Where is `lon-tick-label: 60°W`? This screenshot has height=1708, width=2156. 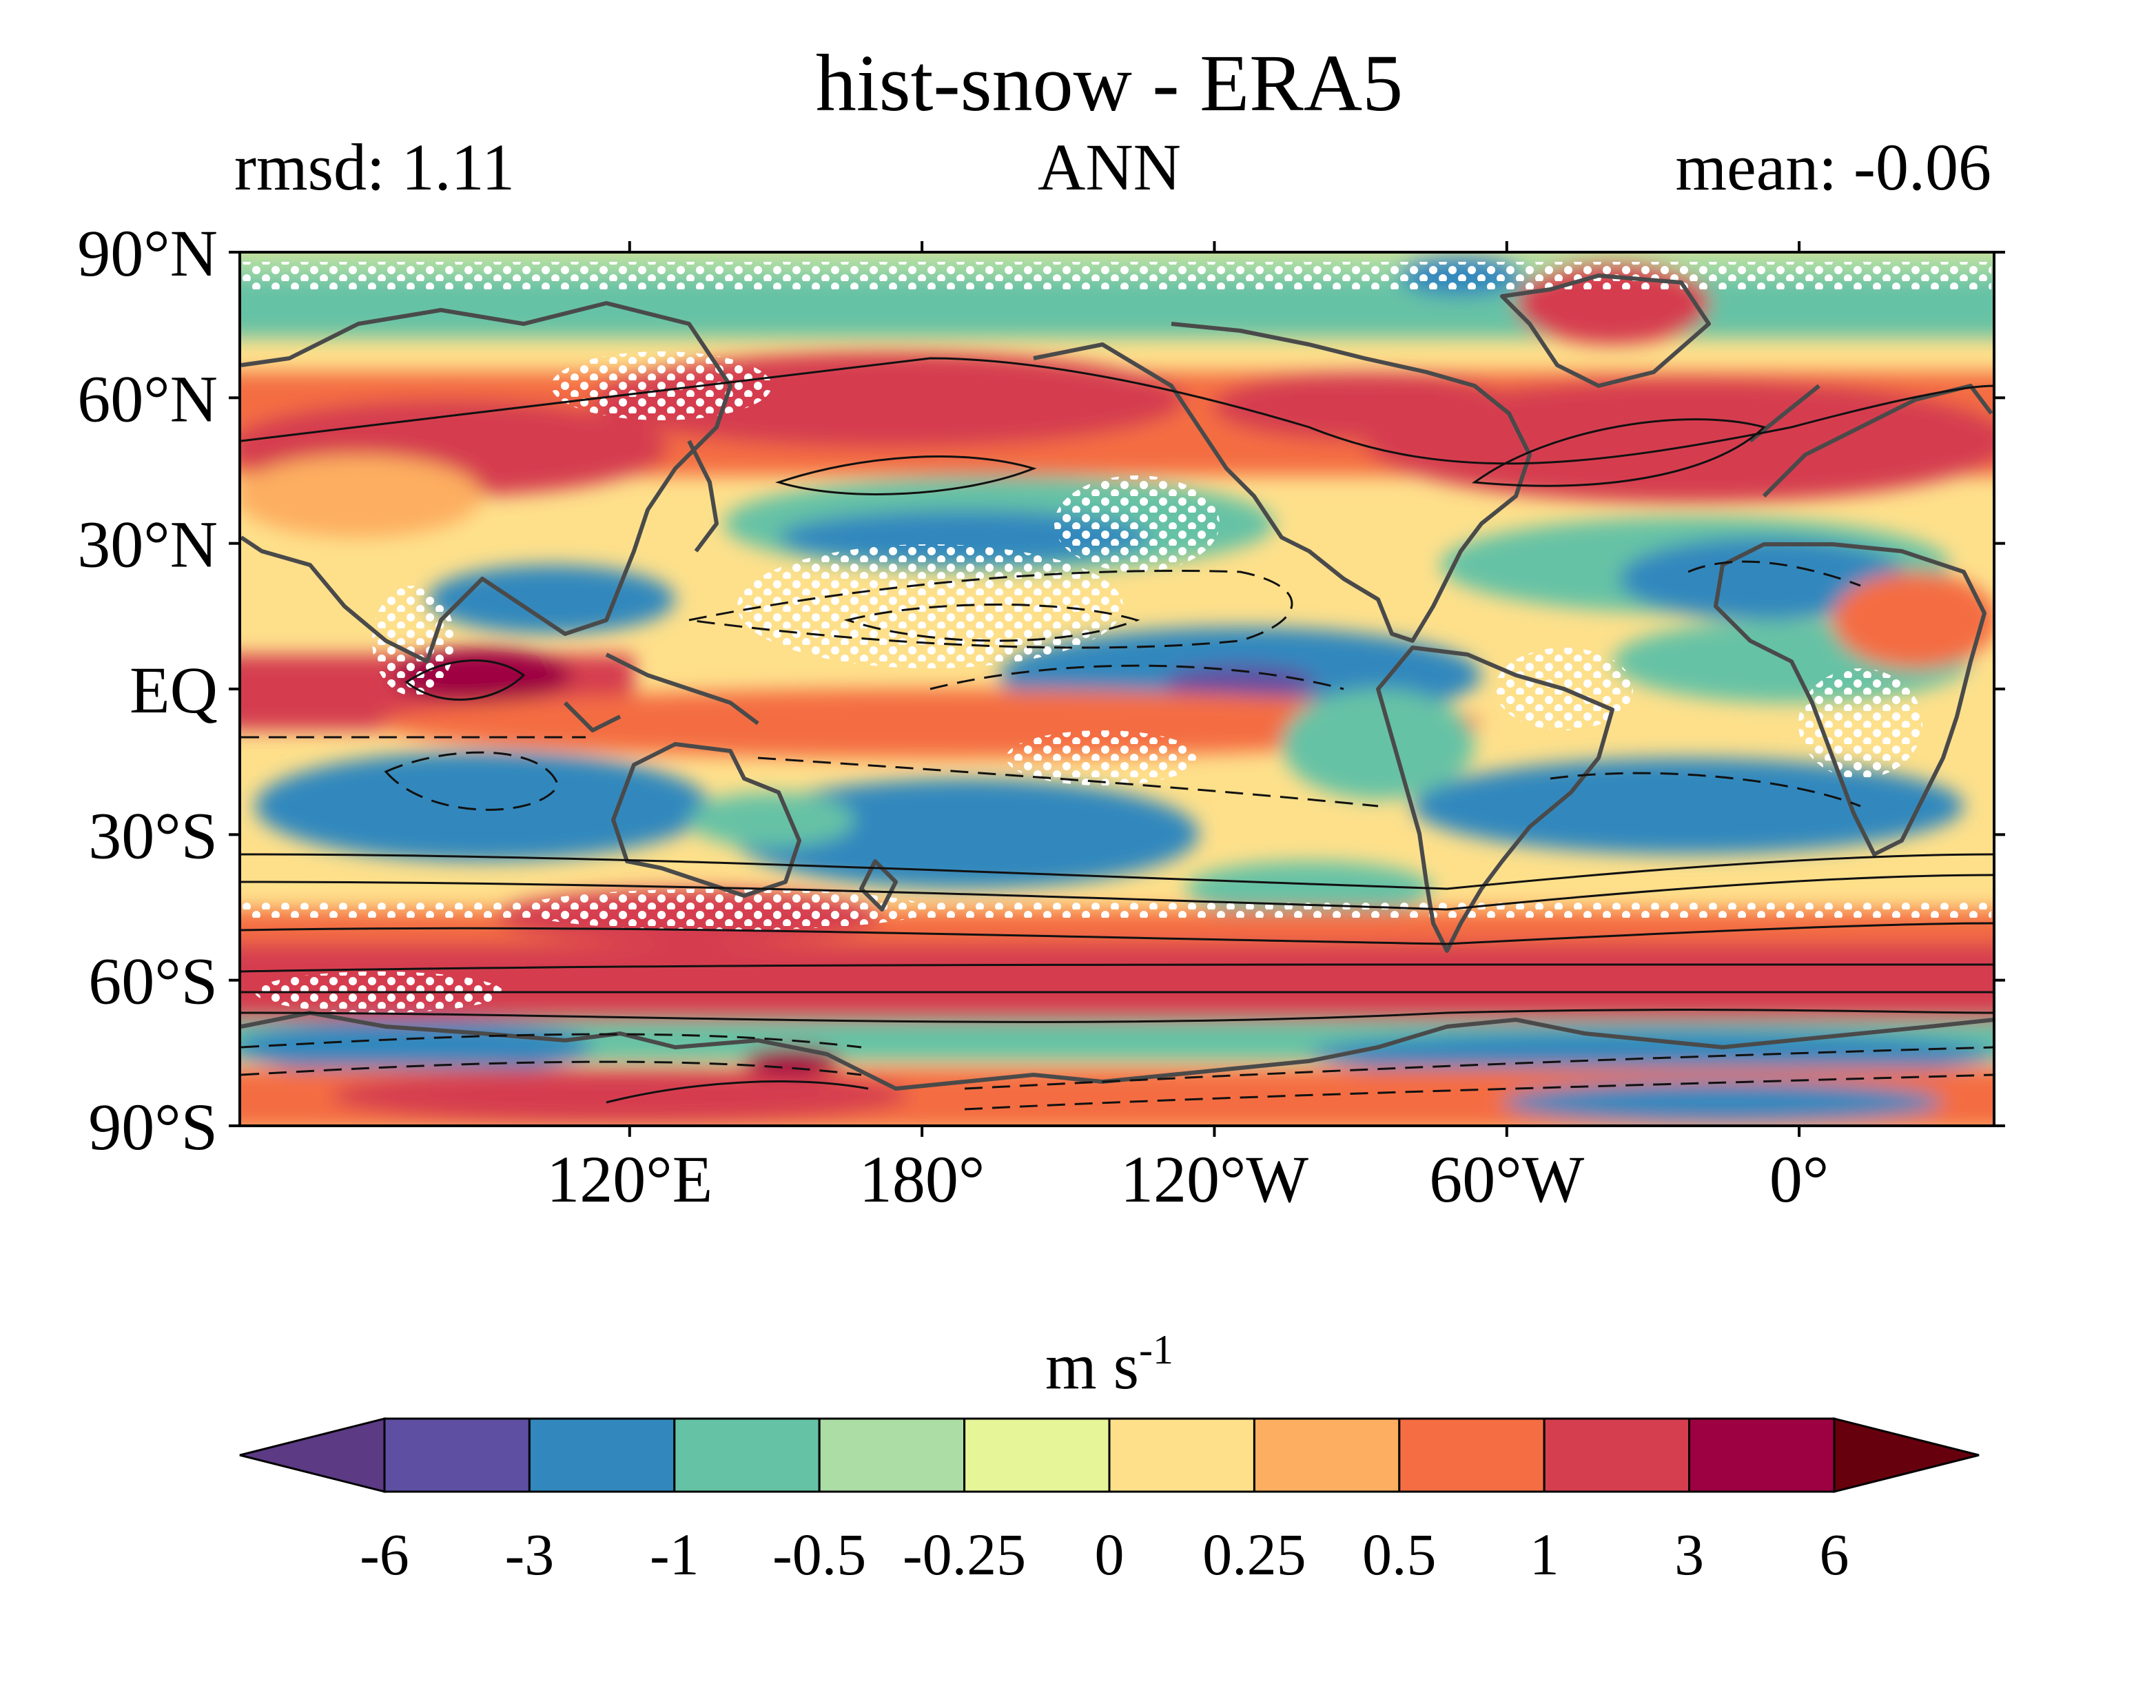 lon-tick-label: 60°W is located at coordinates (1506, 1179).